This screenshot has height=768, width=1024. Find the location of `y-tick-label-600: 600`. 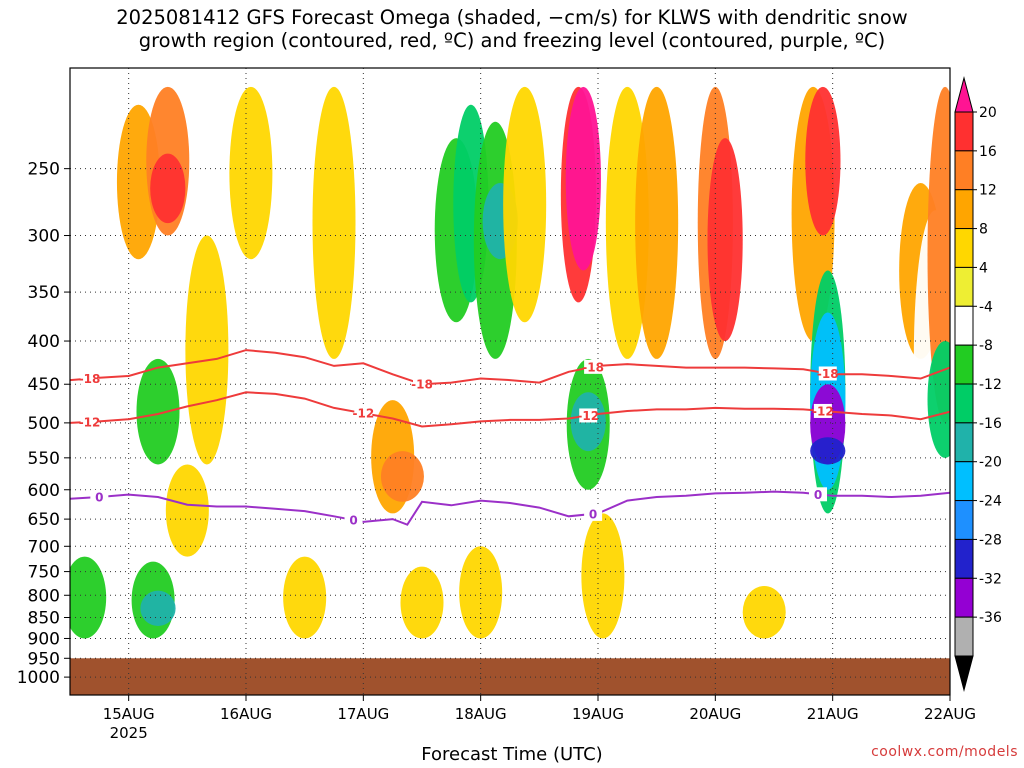

y-tick-label-600: 600 is located at coordinates (44, 491).